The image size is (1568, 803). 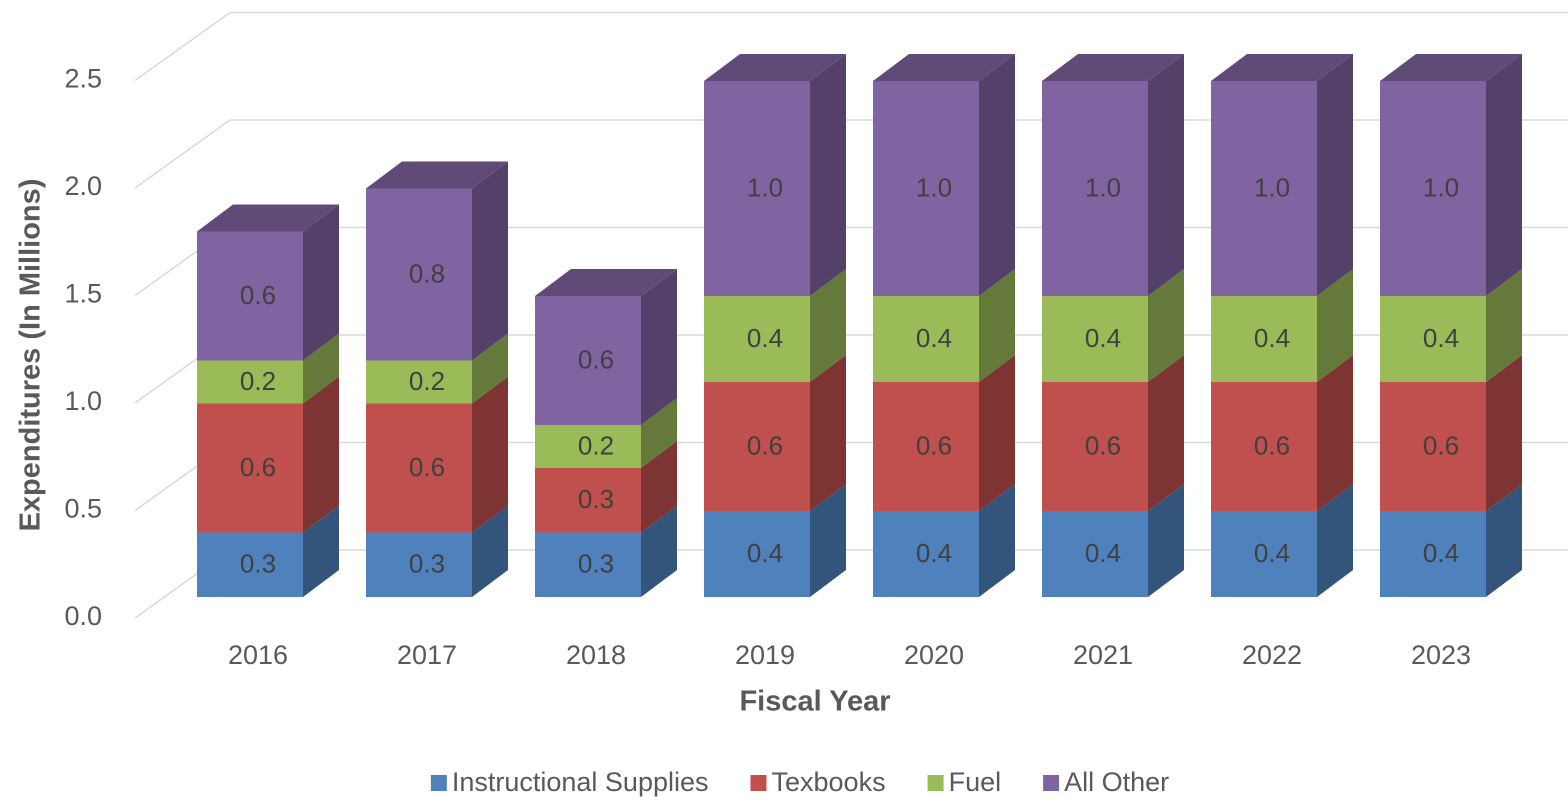 I want to click on x-tick-label: 2022, so click(x=1272, y=655).